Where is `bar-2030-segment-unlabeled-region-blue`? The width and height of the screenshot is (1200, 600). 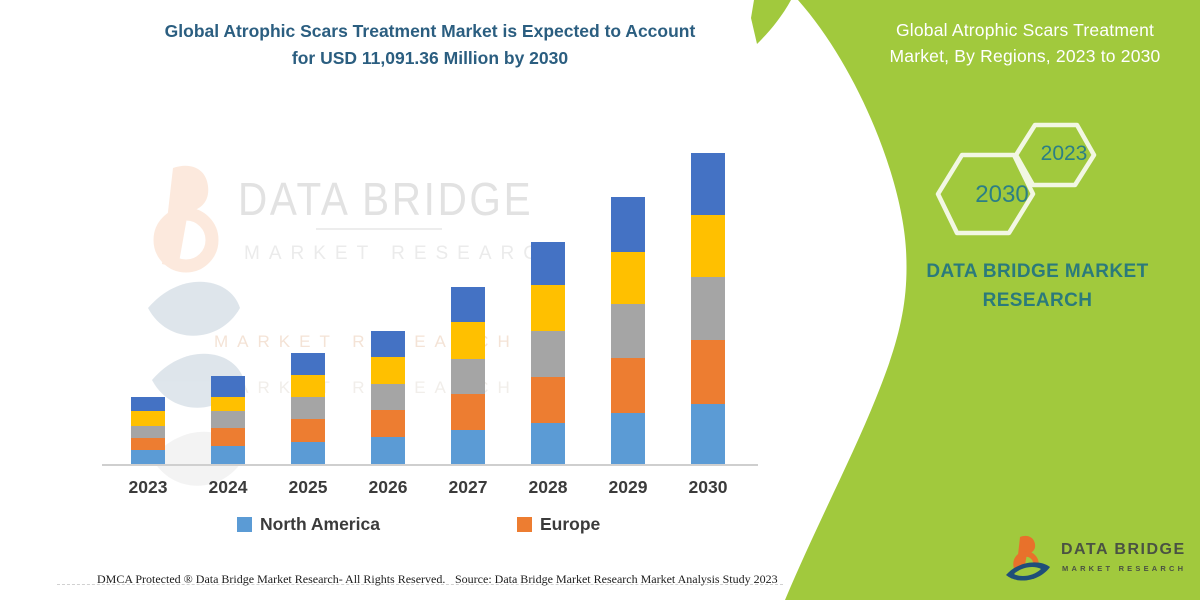 bar-2030-segment-unlabeled-region-blue is located at coordinates (708, 184).